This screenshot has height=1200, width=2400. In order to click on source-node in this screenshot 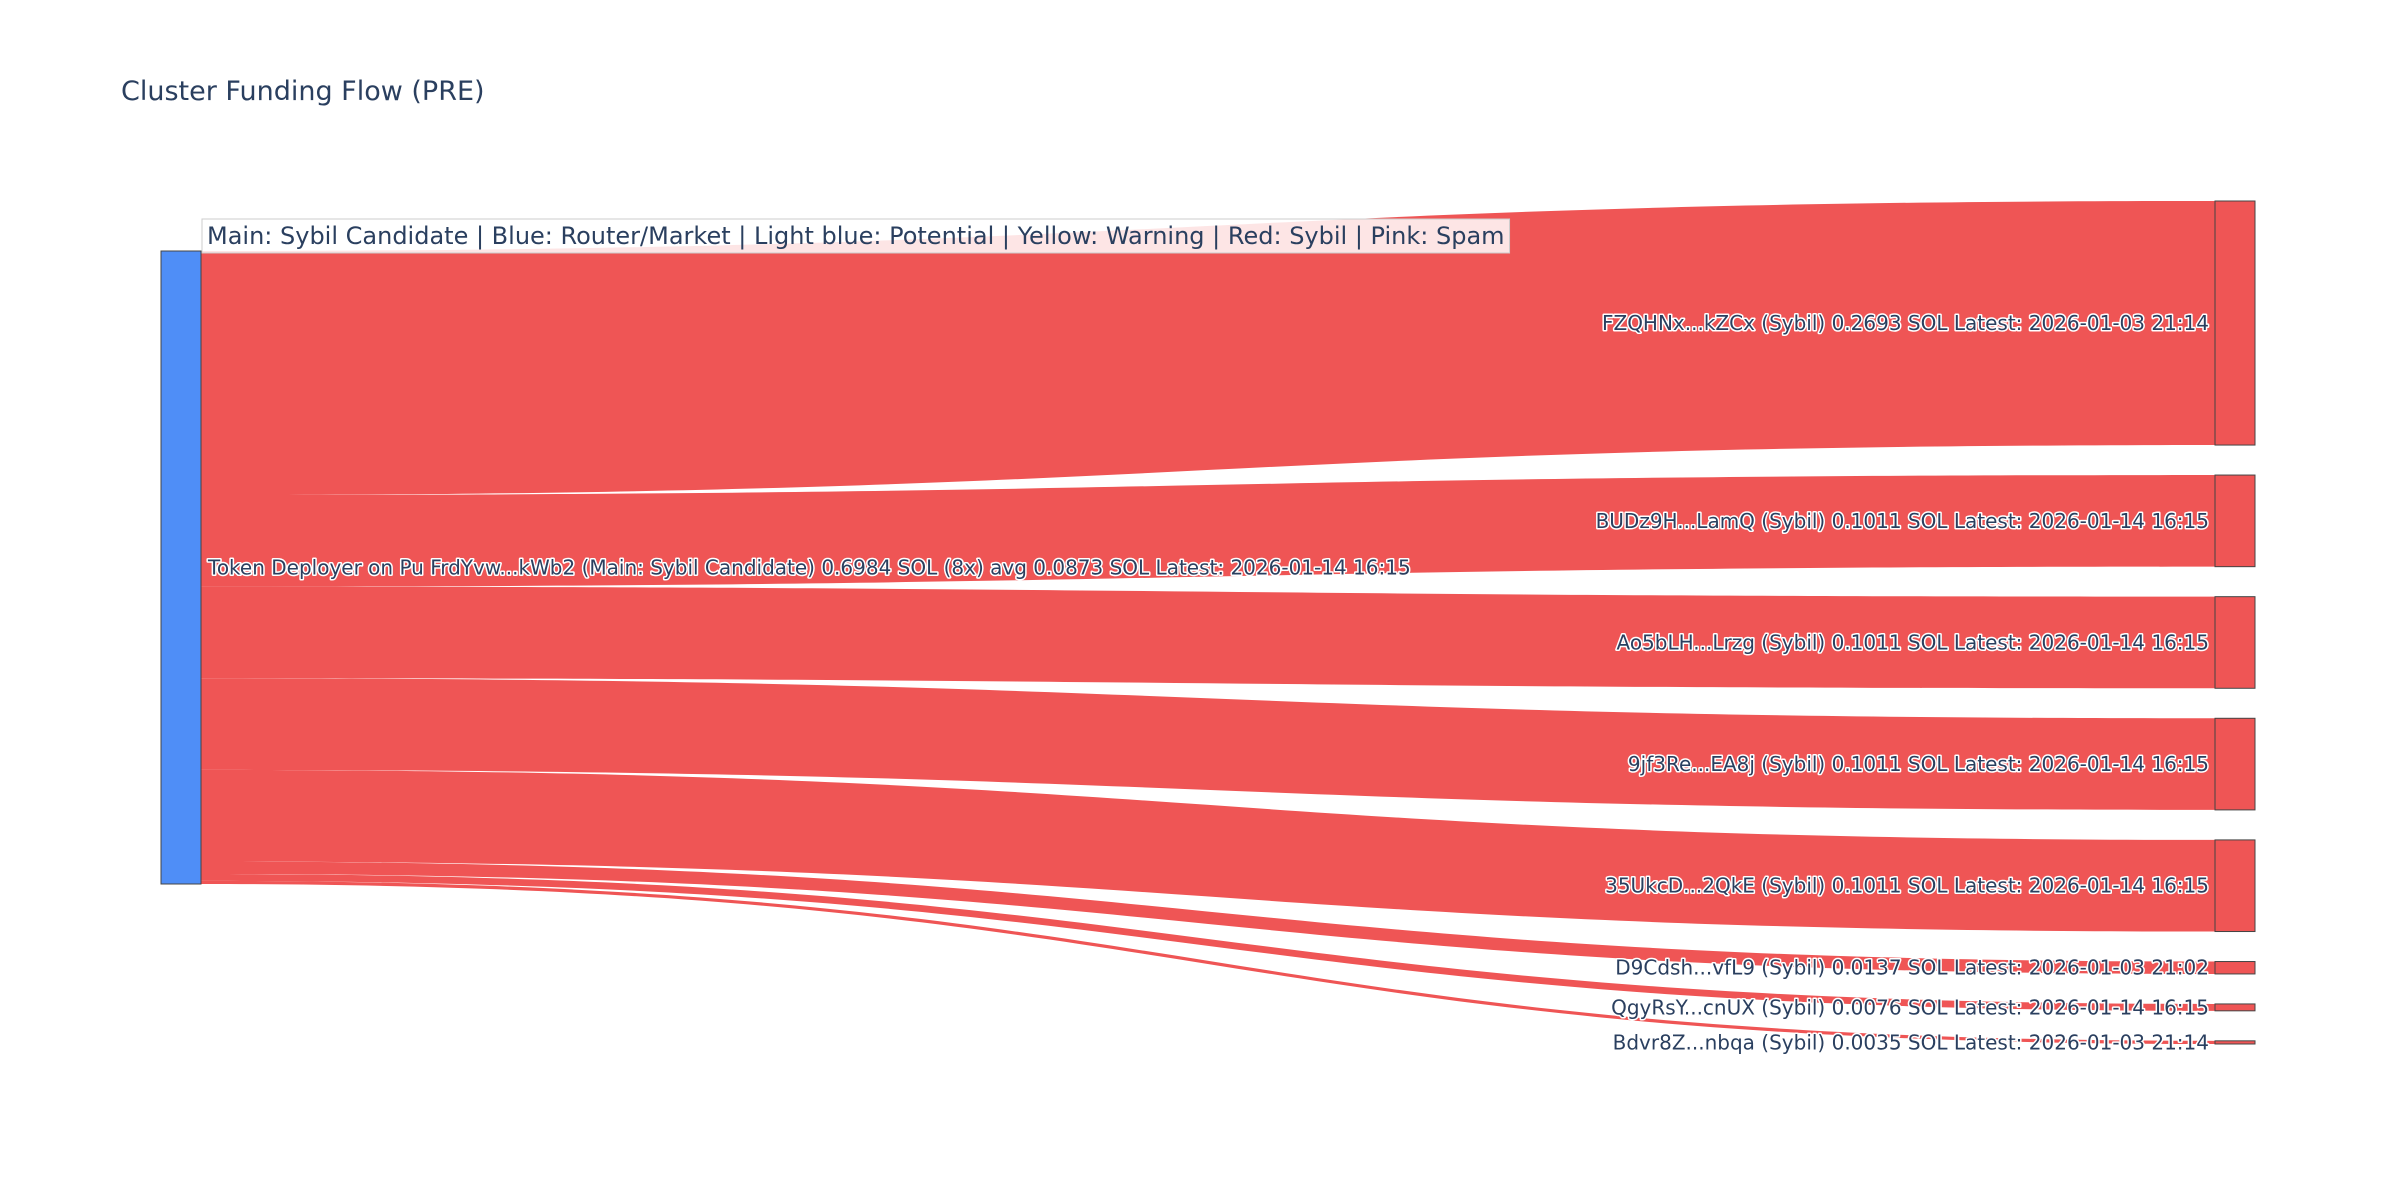, I will do `click(181, 567)`.